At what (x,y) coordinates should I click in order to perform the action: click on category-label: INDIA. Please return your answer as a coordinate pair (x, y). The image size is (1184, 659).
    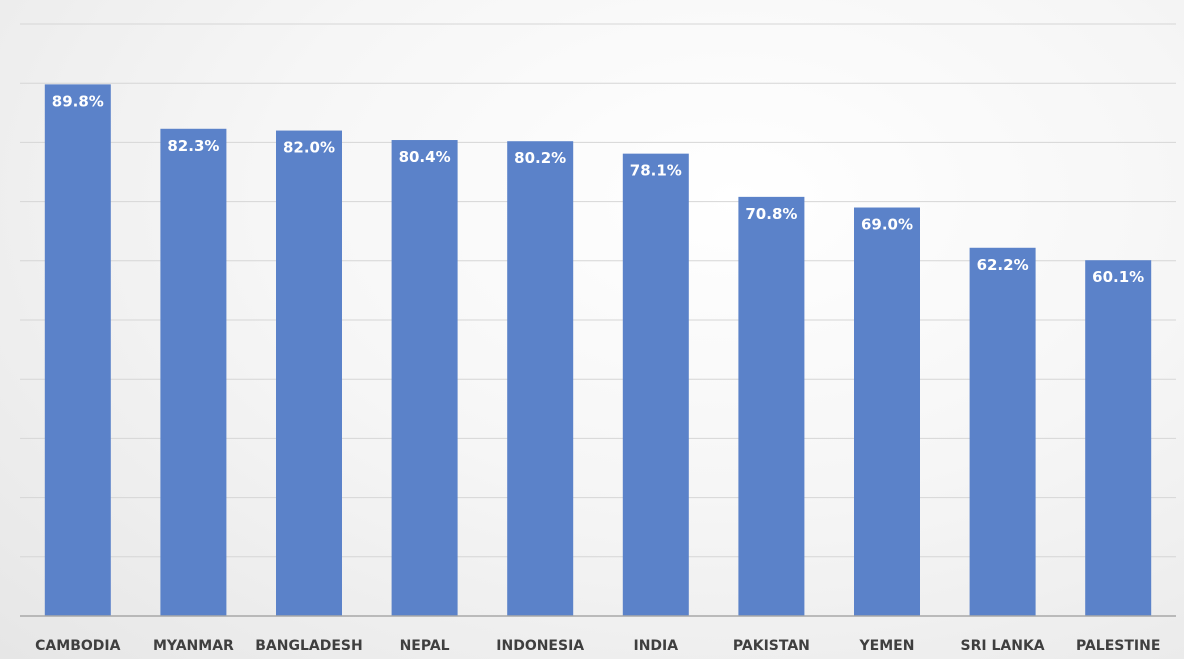
    Looking at the image, I should click on (656, 646).